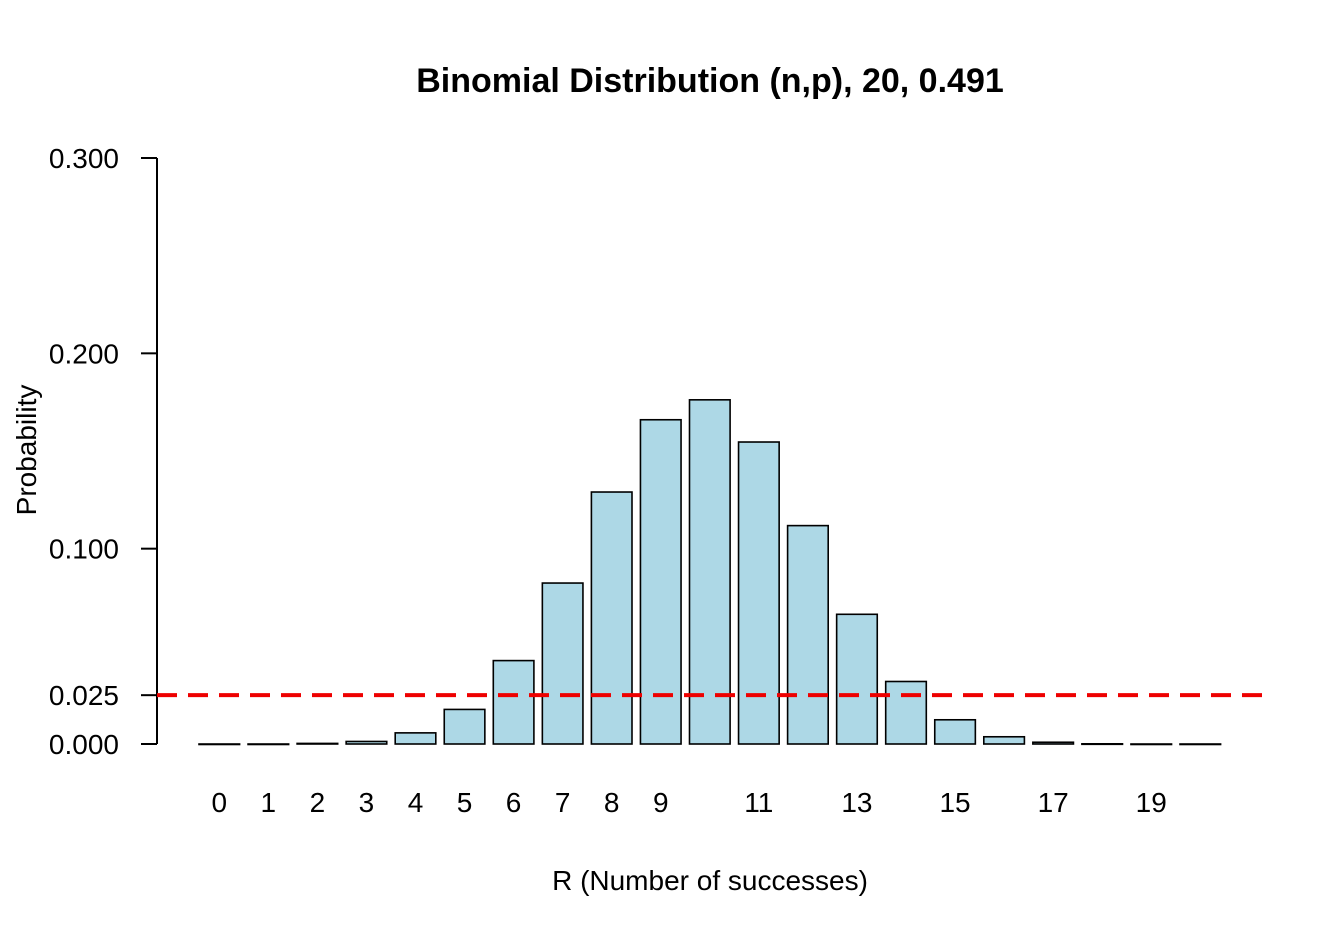 This screenshot has width=1344, height=940. What do you see at coordinates (318, 802) in the screenshot?
I see `x-tick-label: 2` at bounding box center [318, 802].